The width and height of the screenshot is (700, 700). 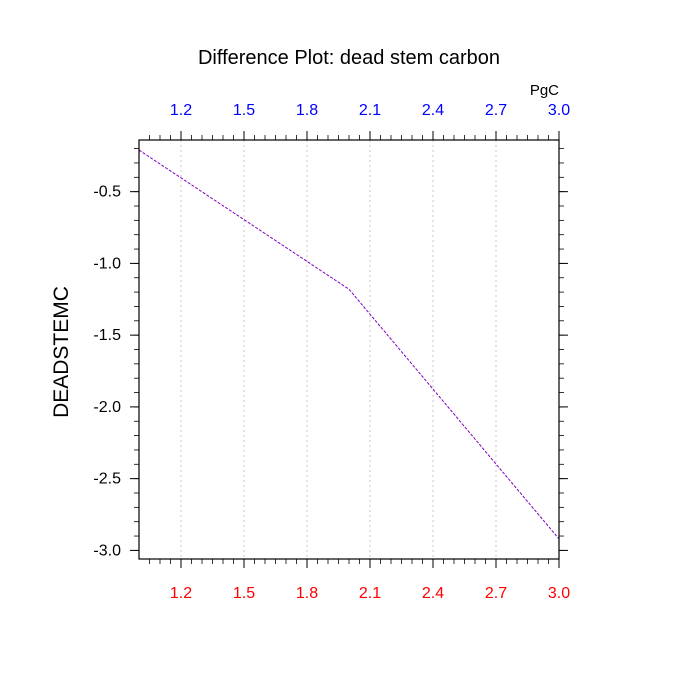 What do you see at coordinates (107, 263) in the screenshot?
I see `y-tick-label: -1.0` at bounding box center [107, 263].